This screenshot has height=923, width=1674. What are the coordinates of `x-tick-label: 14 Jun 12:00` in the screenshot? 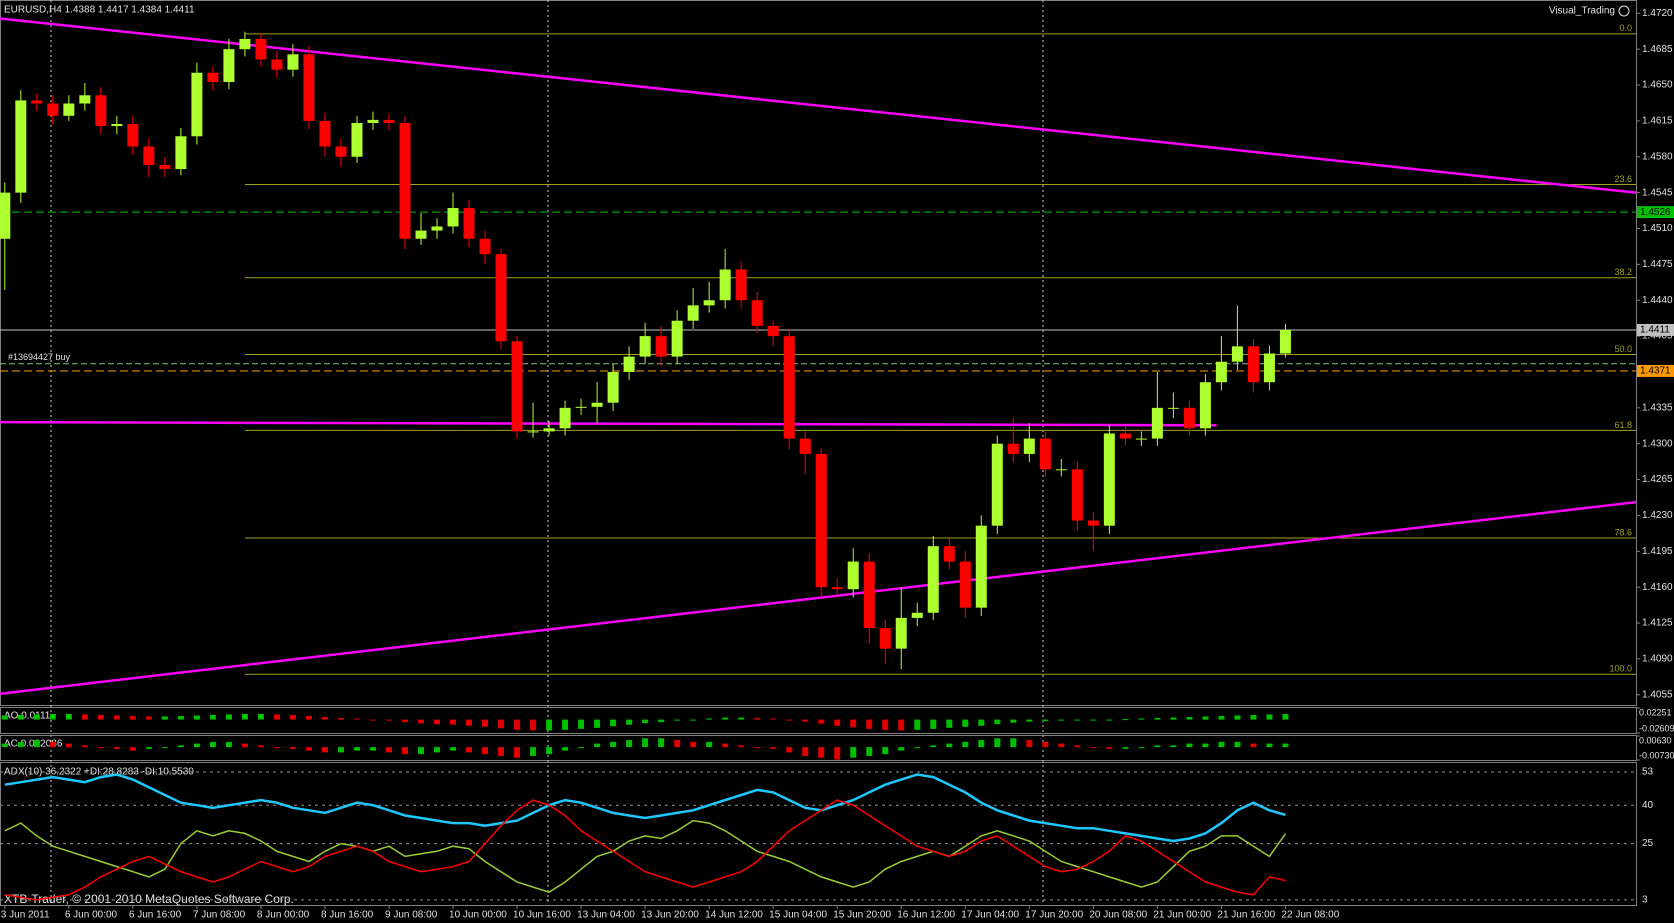 It's located at (734, 915).